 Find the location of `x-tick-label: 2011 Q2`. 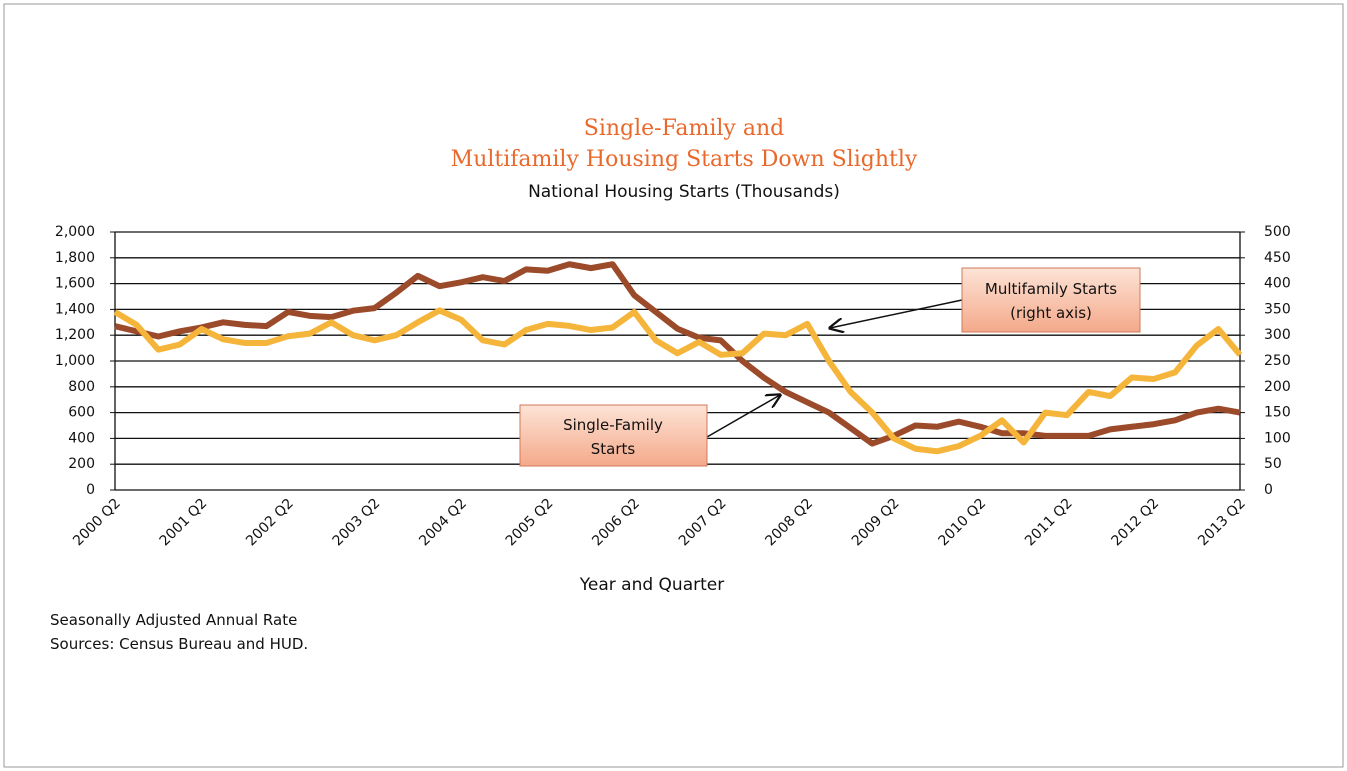

x-tick-label: 2011 Q2 is located at coordinates (1049, 523).